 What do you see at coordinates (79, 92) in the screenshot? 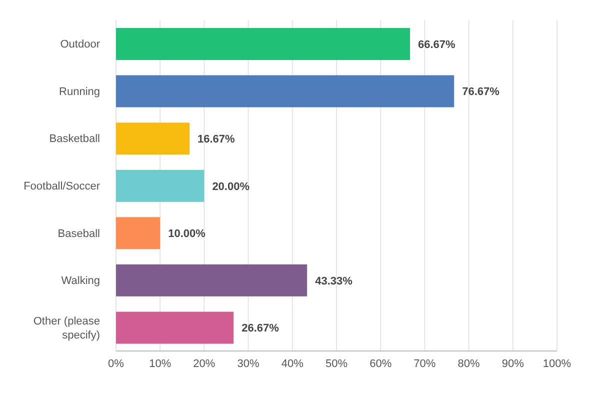
I see `y-tick-label: Running` at bounding box center [79, 92].